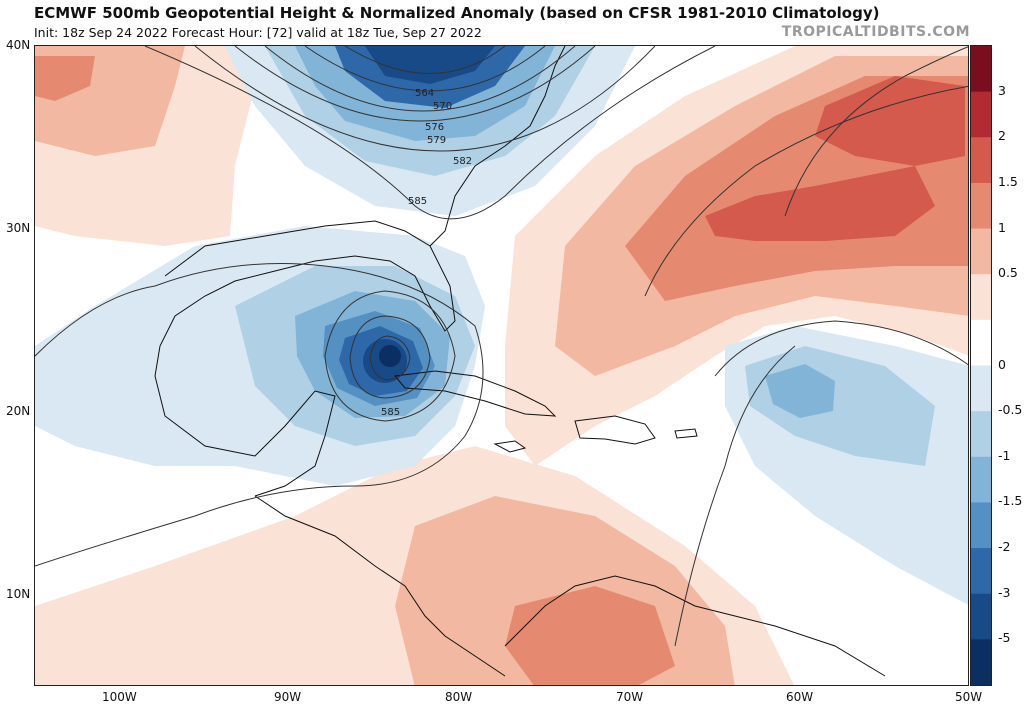 This screenshot has width=1024, height=706. What do you see at coordinates (497, 146) in the screenshot?
I see `coastline-florida` at bounding box center [497, 146].